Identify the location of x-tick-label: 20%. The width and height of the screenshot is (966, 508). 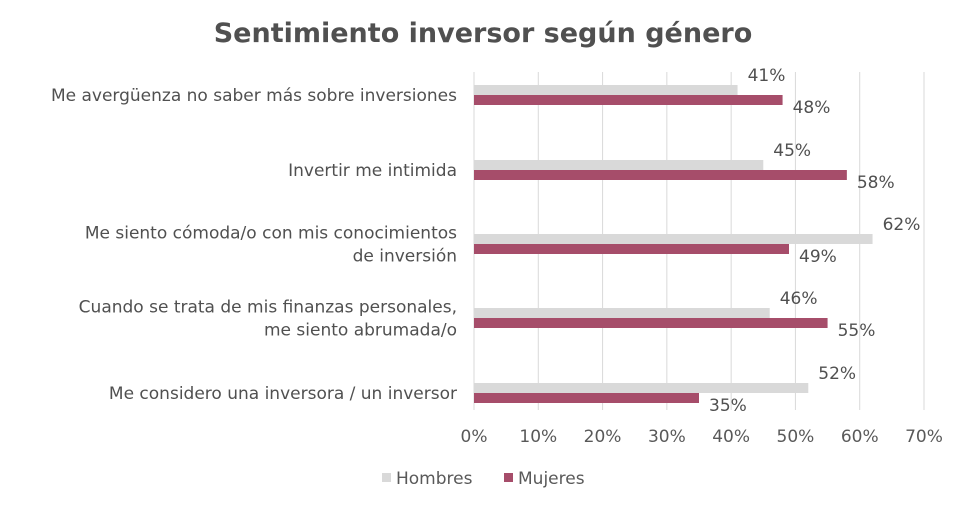
(603, 437).